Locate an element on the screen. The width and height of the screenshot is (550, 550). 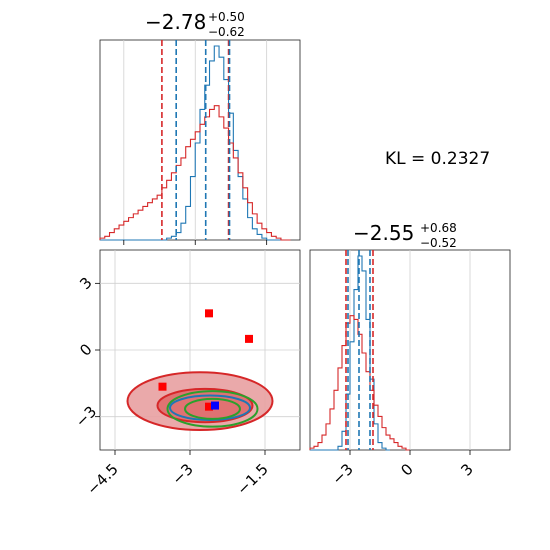
joint-ytick-label-1: 0 is located at coordinates (85, 349).